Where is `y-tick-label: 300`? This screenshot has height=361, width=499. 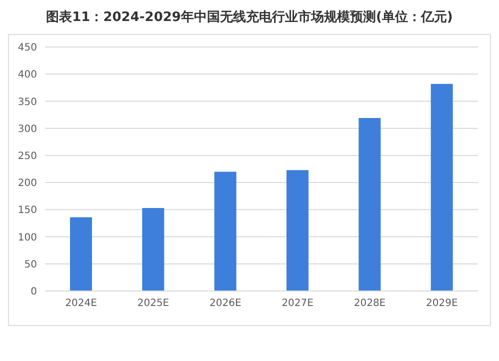
y-tick-label: 300 is located at coordinates (27, 129).